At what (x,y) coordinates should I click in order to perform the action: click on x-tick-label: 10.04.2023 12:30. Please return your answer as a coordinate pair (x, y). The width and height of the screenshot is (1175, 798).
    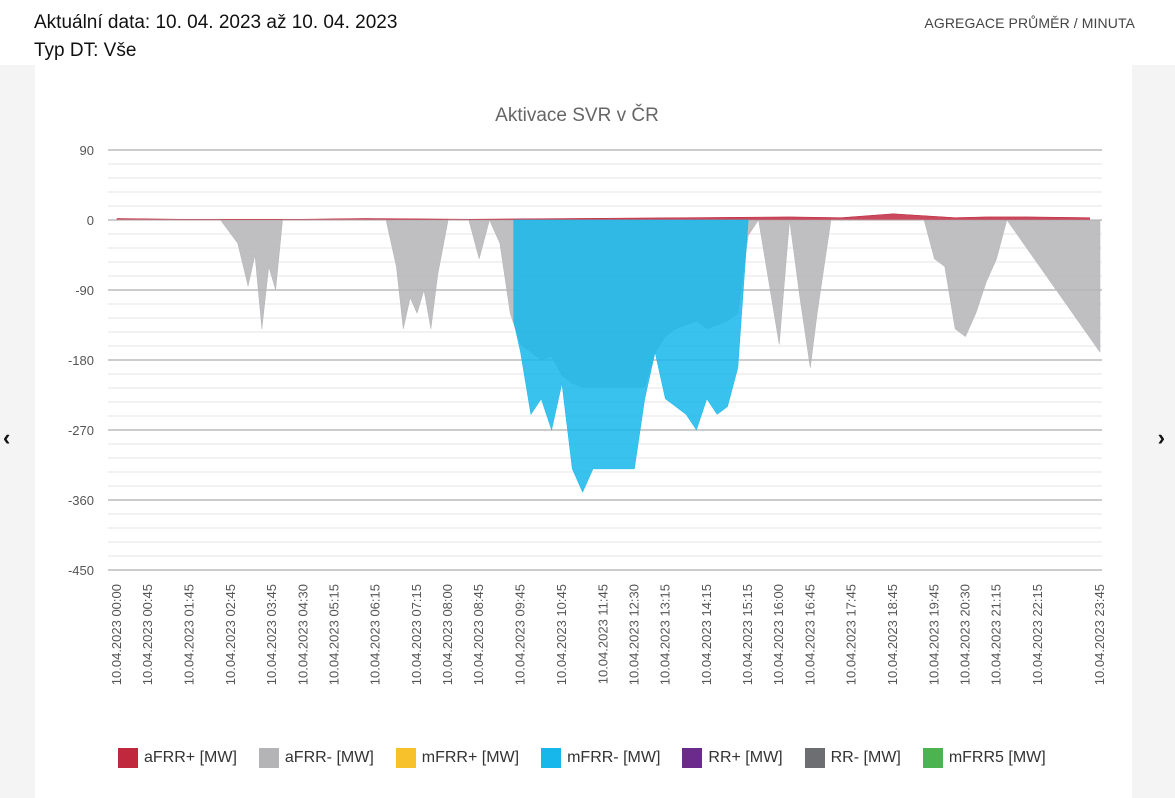
    Looking at the image, I should click on (633, 634).